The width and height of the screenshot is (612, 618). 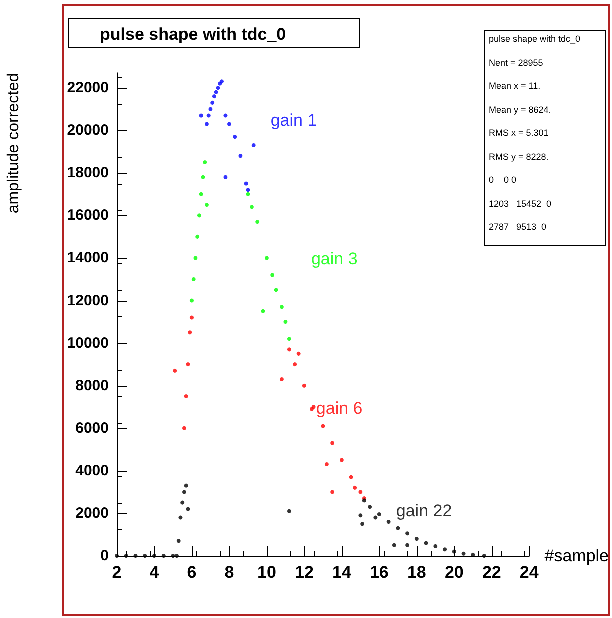 I want to click on annotation: RMS x = 5.301, so click(x=519, y=134).